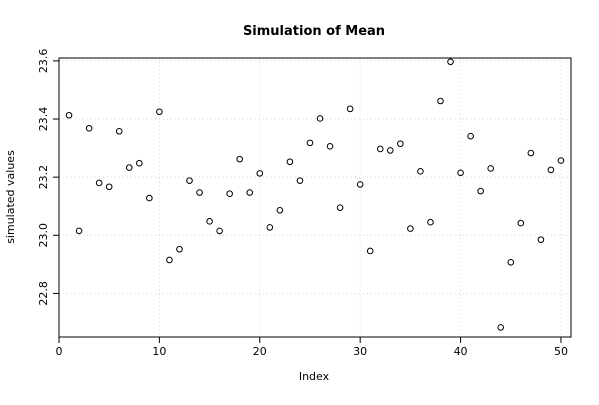 The height and width of the screenshot is (405, 599). Describe the element at coordinates (43, 119) in the screenshot. I see `y-tick-label: 23.4` at that location.